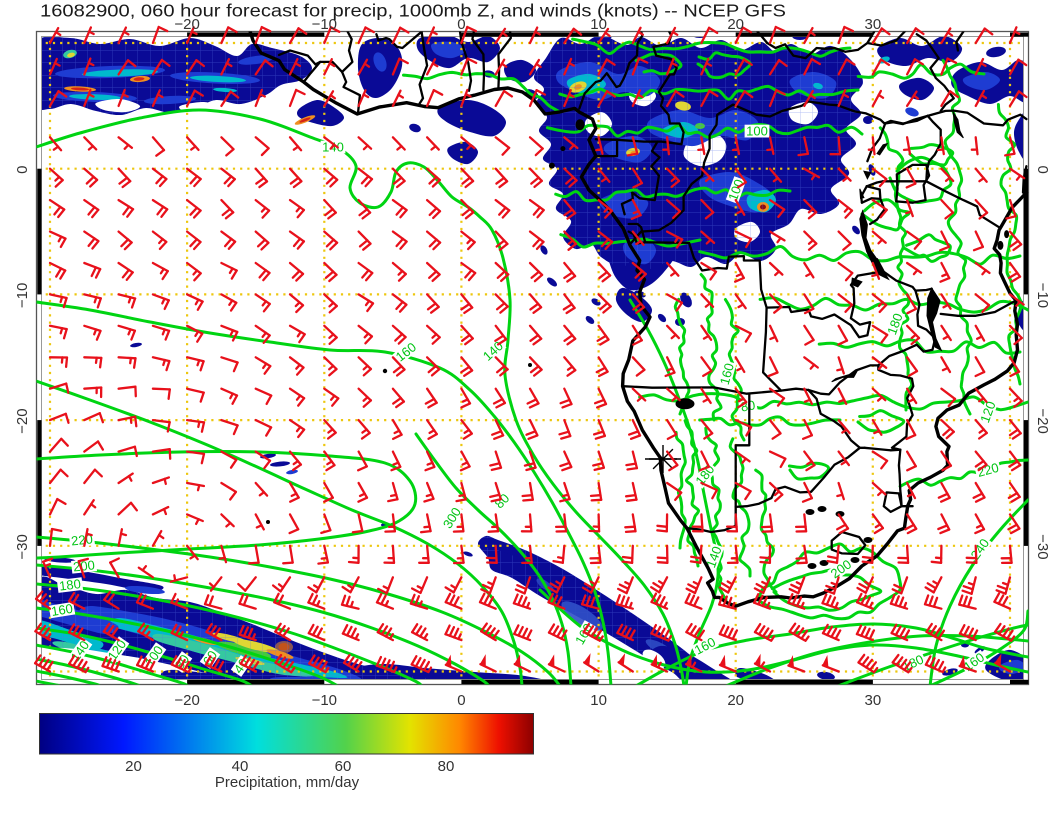 The height and width of the screenshot is (816, 1056). I want to click on svg-text: 120, so click(988, 412).